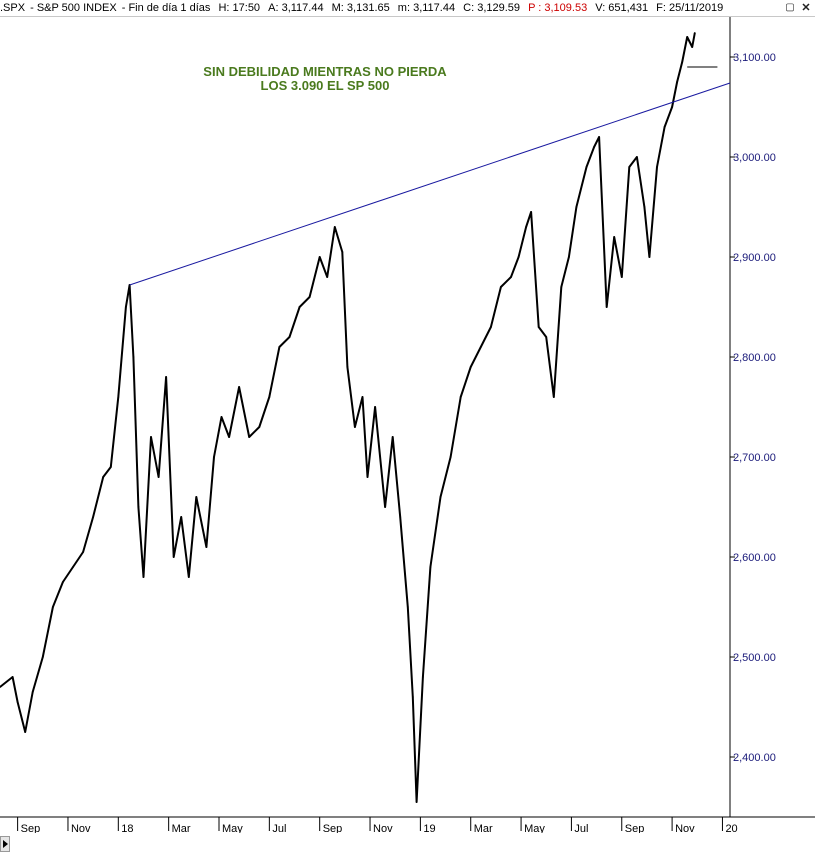 The image size is (815, 853). Describe the element at coordinates (581, 828) in the screenshot. I see `x-tick-label: Jul` at that location.